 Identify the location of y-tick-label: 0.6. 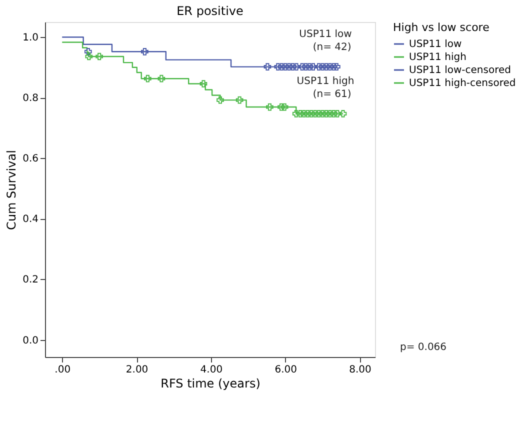
(30, 159).